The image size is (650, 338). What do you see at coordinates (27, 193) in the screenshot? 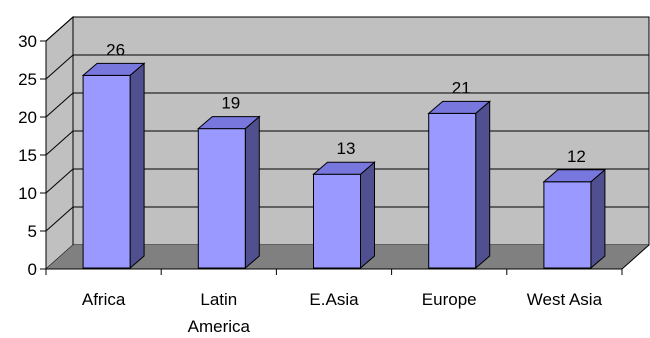
I see `y-tick-label: 10` at bounding box center [27, 193].